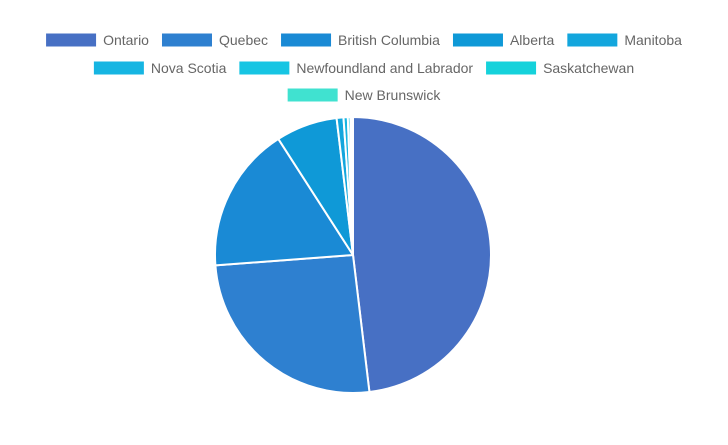  Describe the element at coordinates (653, 40) in the screenshot. I see `legend-label: Manitoba` at that location.